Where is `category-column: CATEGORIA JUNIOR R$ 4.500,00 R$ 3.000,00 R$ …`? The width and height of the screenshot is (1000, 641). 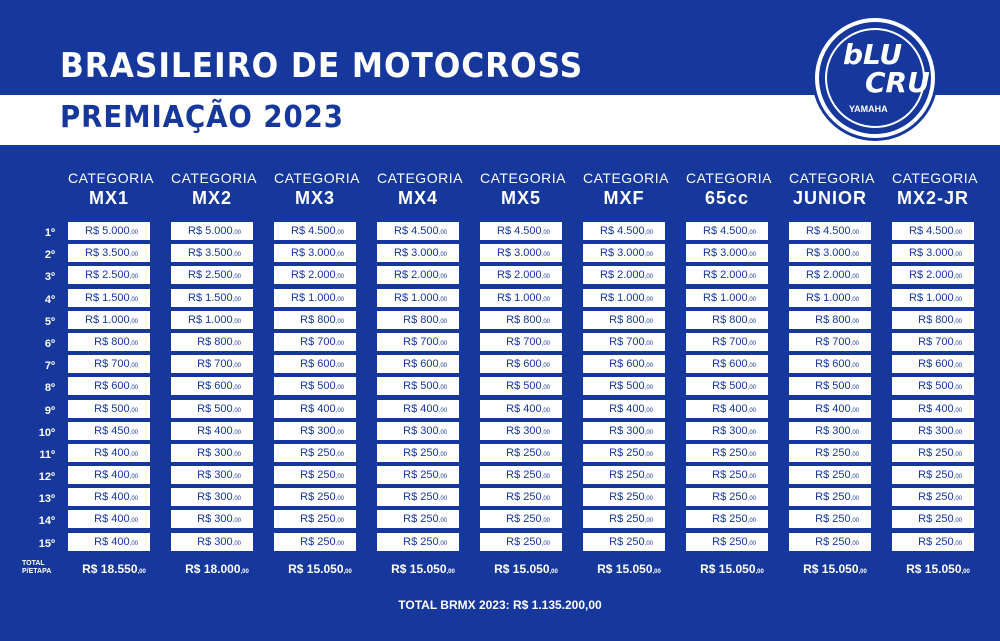
category-column: CATEGORIA JUNIOR R$ 4.500,00 R$ 3.000,00 R$ … is located at coordinates (831, 373).